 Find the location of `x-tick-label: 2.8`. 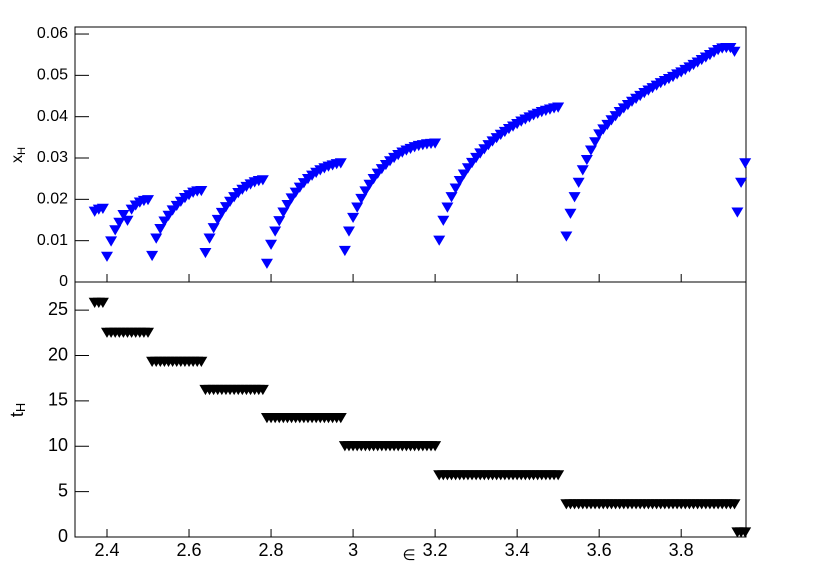

x-tick-label: 2.8 is located at coordinates (271, 550).